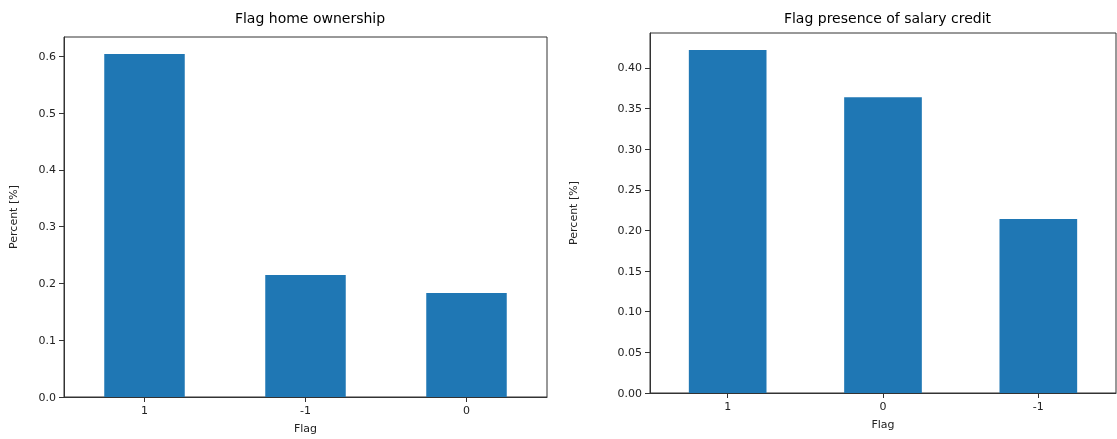  Describe the element at coordinates (629, 352) in the screenshot. I see `y-tick-label: 0.05` at that location.